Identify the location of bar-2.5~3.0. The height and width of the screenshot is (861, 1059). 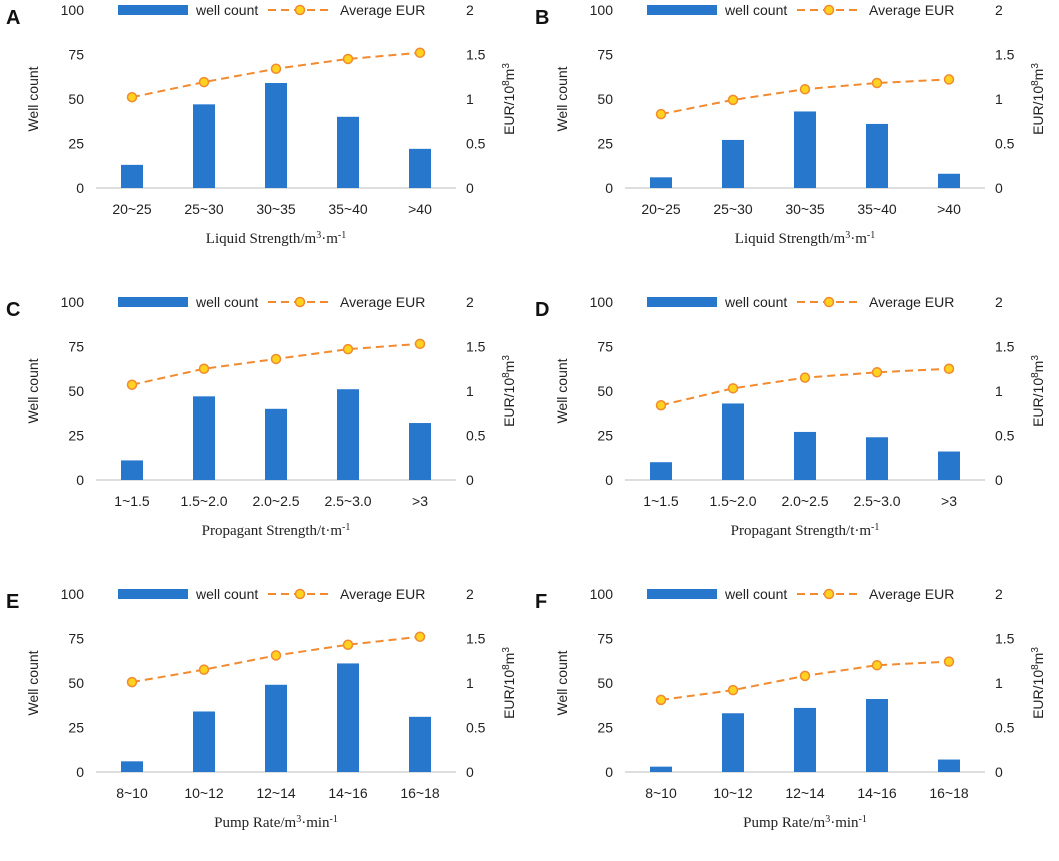
(877, 458).